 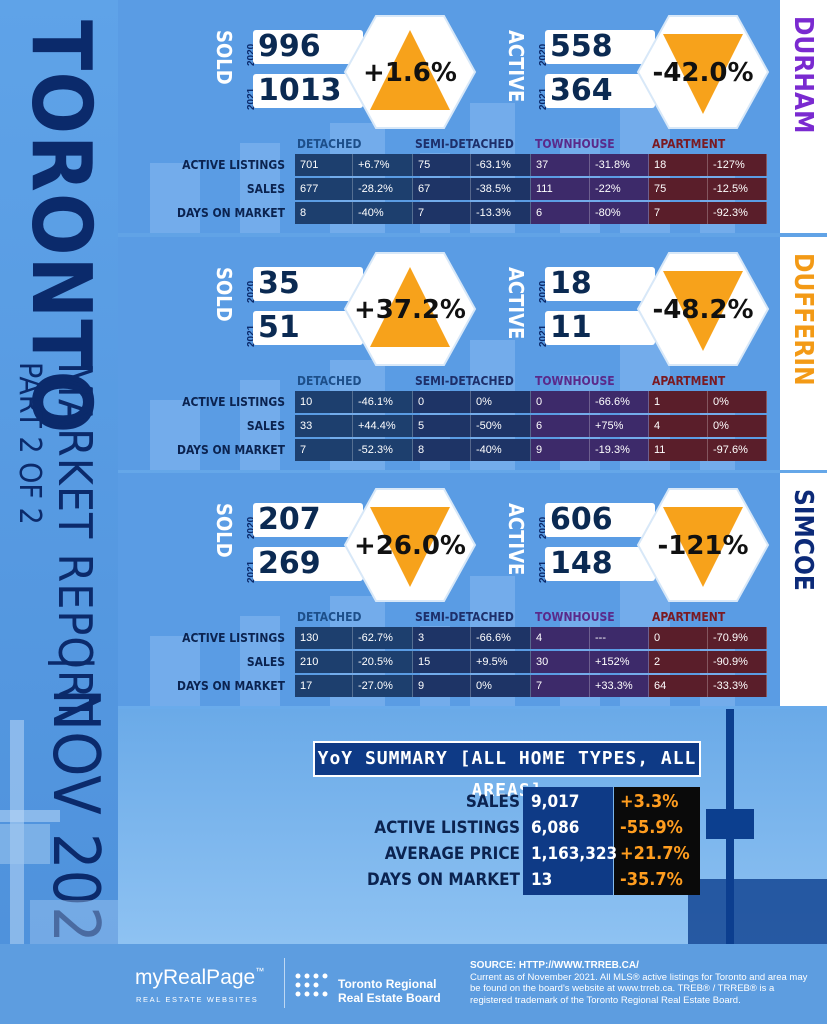 What do you see at coordinates (260, 971) in the screenshot?
I see `brand-tm: ™` at bounding box center [260, 971].